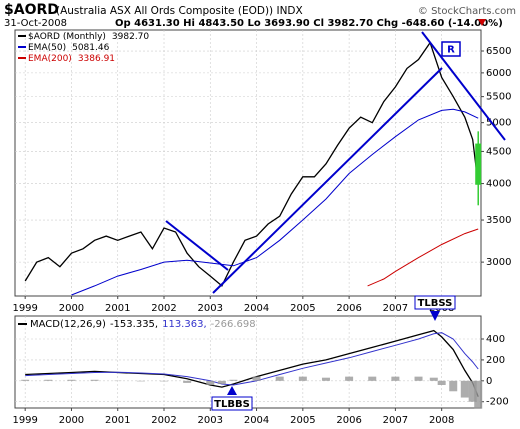  I want to click on y-tick-label: -200, so click(497, 402).